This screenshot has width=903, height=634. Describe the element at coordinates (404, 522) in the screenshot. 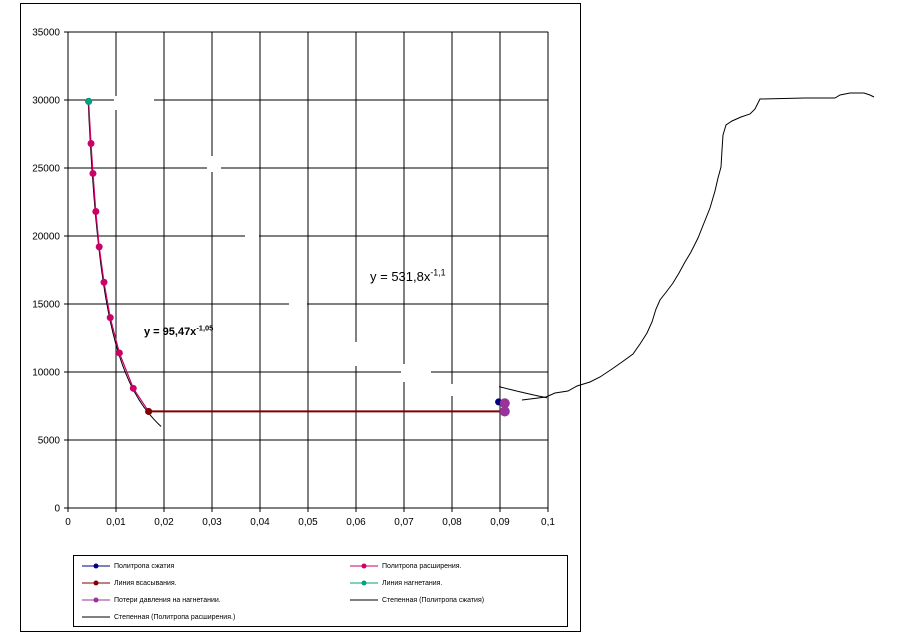

I see `x-tick-label: 0,07` at that location.